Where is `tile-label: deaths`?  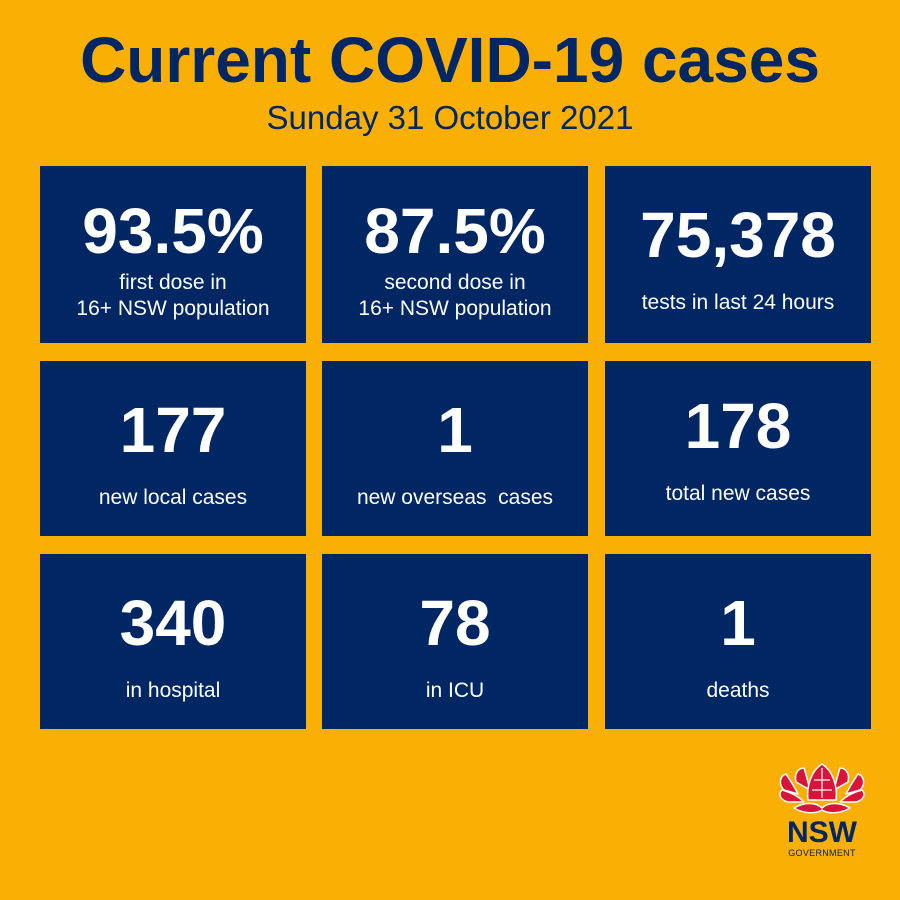 tile-label: deaths is located at coordinates (738, 690).